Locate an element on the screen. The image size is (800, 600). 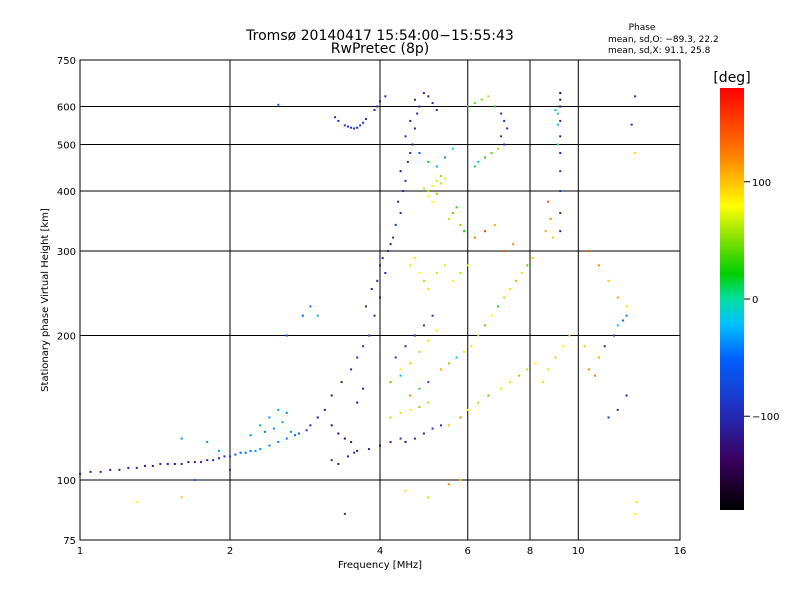
y-tick-label: 200 is located at coordinates (66, 337).